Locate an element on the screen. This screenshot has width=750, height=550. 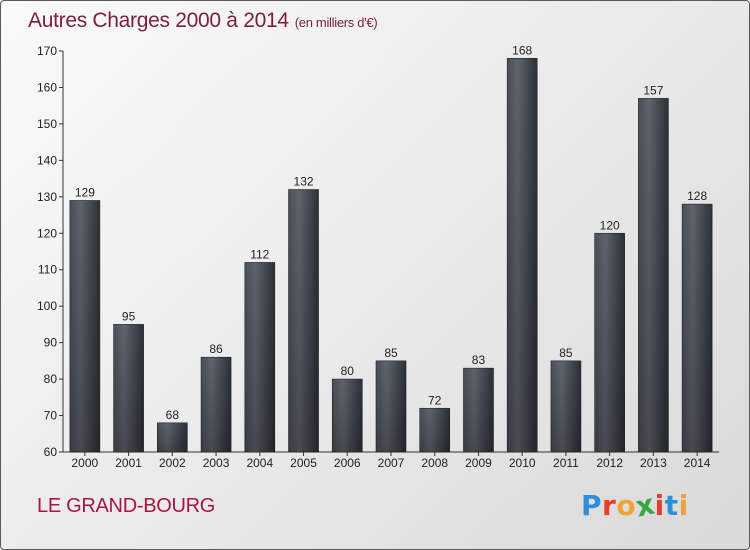
bar-2011: 85 is located at coordinates (566, 399).